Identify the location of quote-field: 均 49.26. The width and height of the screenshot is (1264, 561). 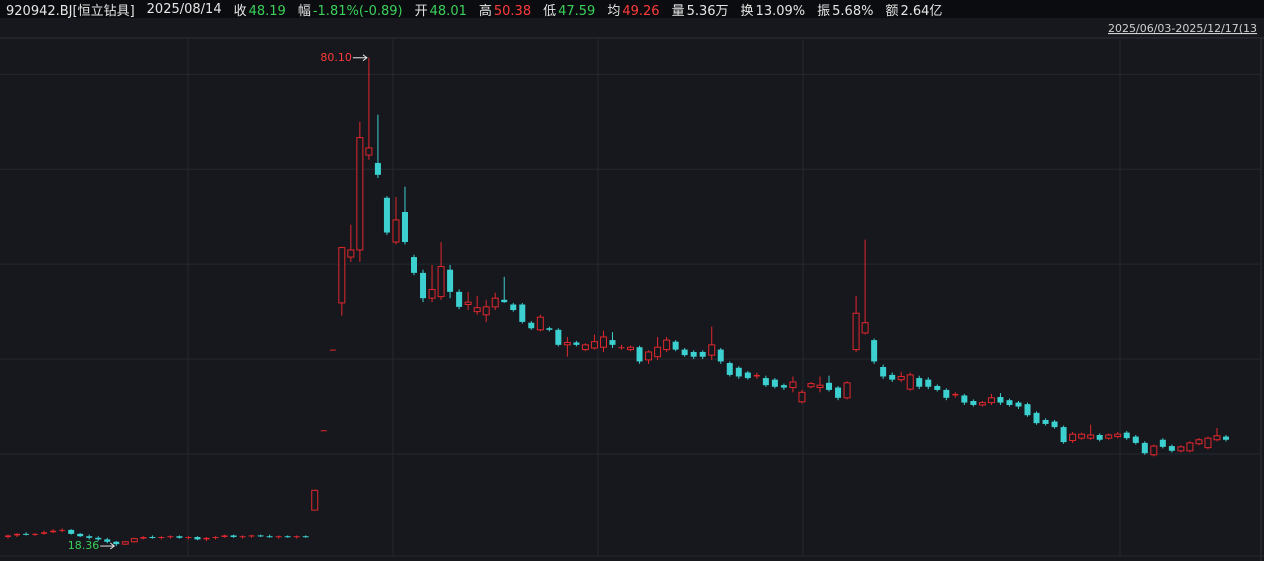
(633, 9).